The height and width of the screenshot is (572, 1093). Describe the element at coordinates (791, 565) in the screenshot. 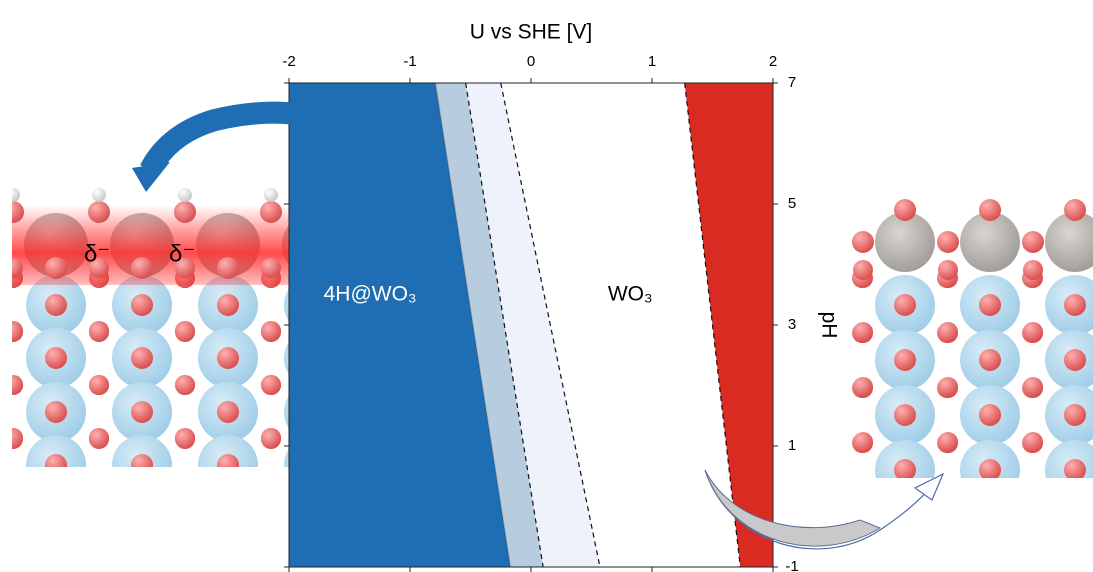

I see `y-tick-label: -1` at that location.